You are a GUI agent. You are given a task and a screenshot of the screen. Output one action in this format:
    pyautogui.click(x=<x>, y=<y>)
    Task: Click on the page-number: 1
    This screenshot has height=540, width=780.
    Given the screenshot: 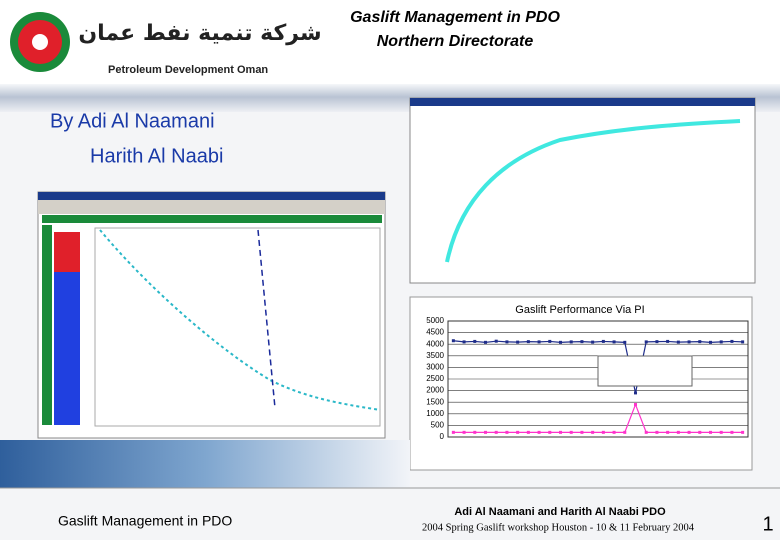 What is the action you would take?
    pyautogui.click(x=767, y=524)
    